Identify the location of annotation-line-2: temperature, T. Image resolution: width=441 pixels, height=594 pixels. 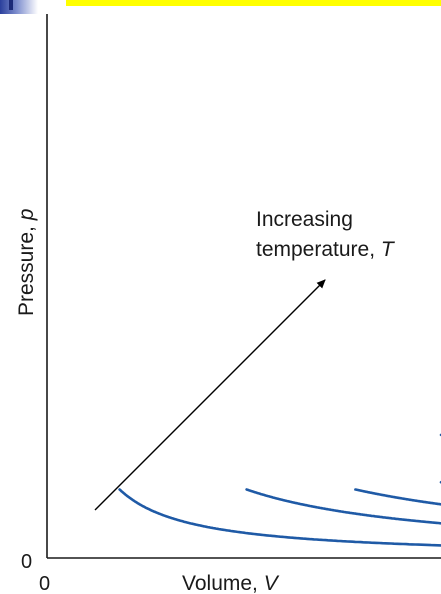
(326, 249).